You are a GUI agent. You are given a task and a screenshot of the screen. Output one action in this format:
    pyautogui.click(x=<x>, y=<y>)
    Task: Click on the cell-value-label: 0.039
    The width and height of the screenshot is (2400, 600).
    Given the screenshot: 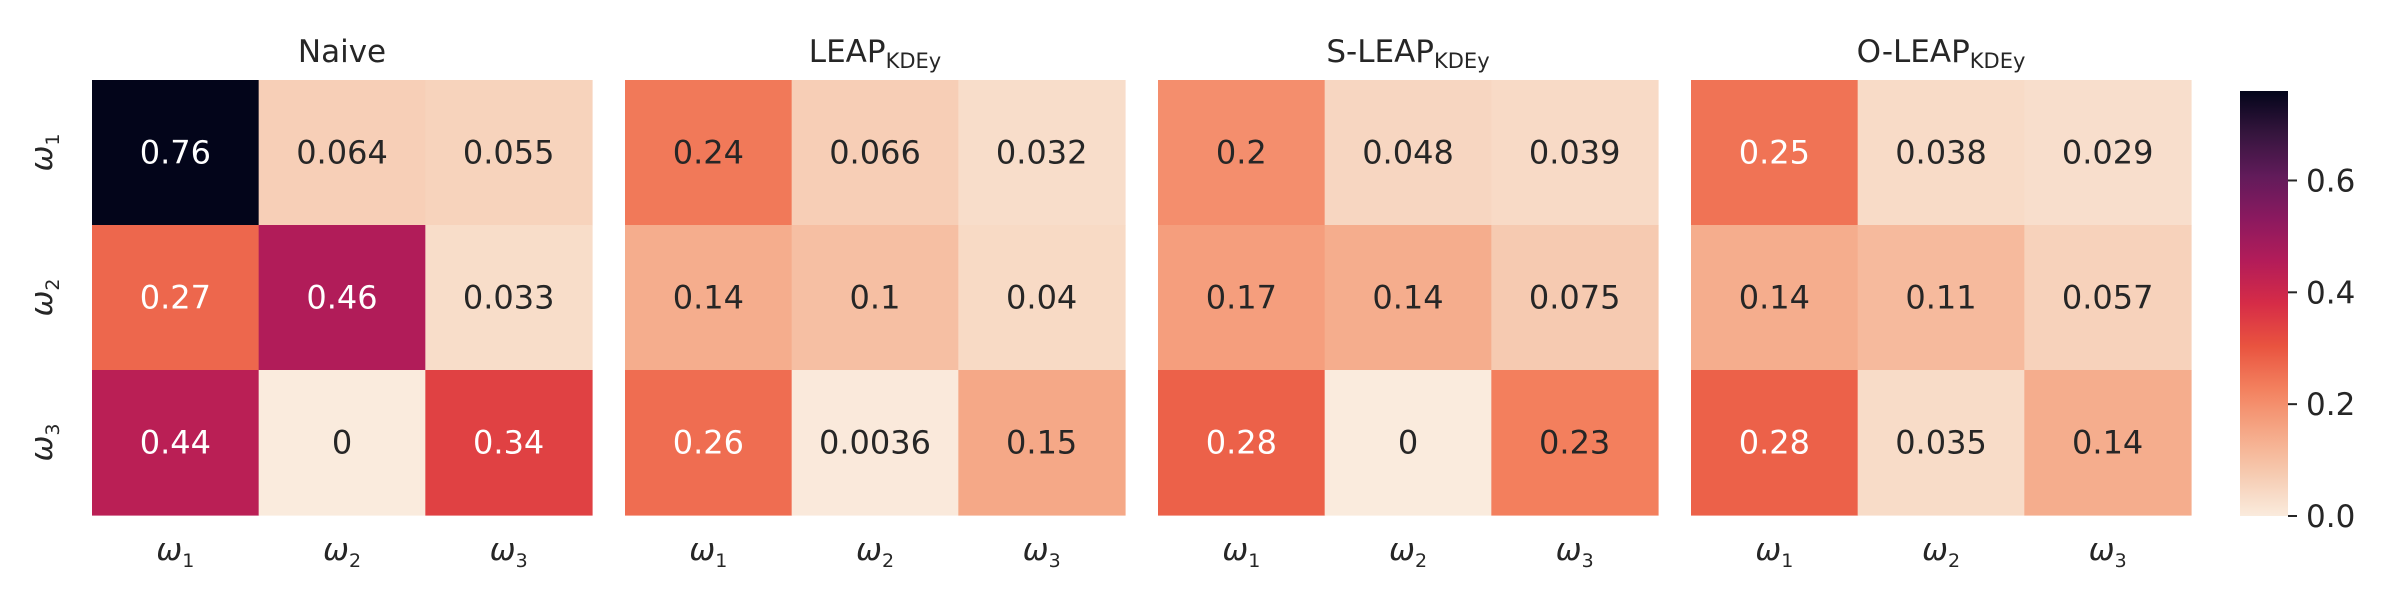 What is the action you would take?
    pyautogui.click(x=1575, y=153)
    